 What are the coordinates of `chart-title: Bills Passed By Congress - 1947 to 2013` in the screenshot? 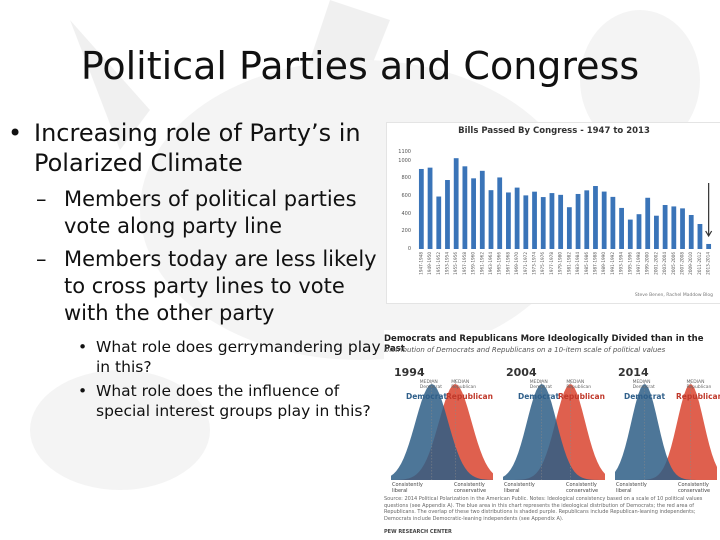 It's located at (554, 131).